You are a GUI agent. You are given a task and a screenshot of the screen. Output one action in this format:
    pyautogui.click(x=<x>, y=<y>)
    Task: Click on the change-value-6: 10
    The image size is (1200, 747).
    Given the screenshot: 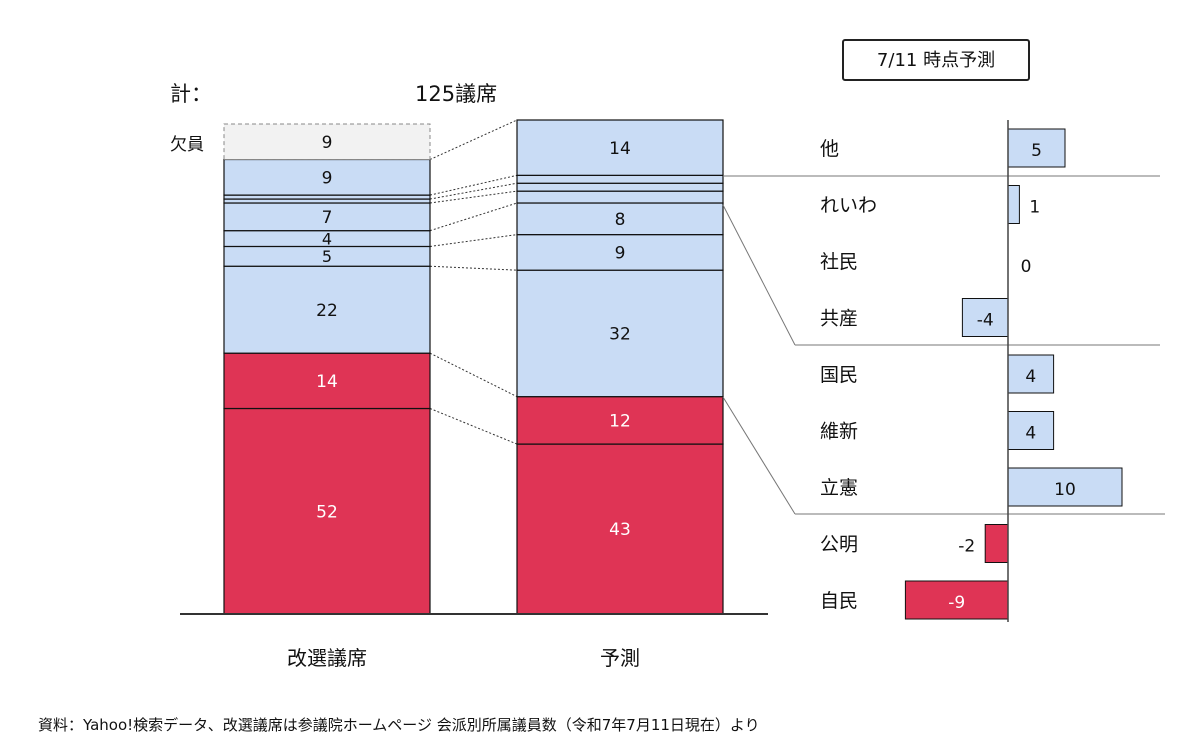 What is the action you would take?
    pyautogui.click(x=1065, y=490)
    